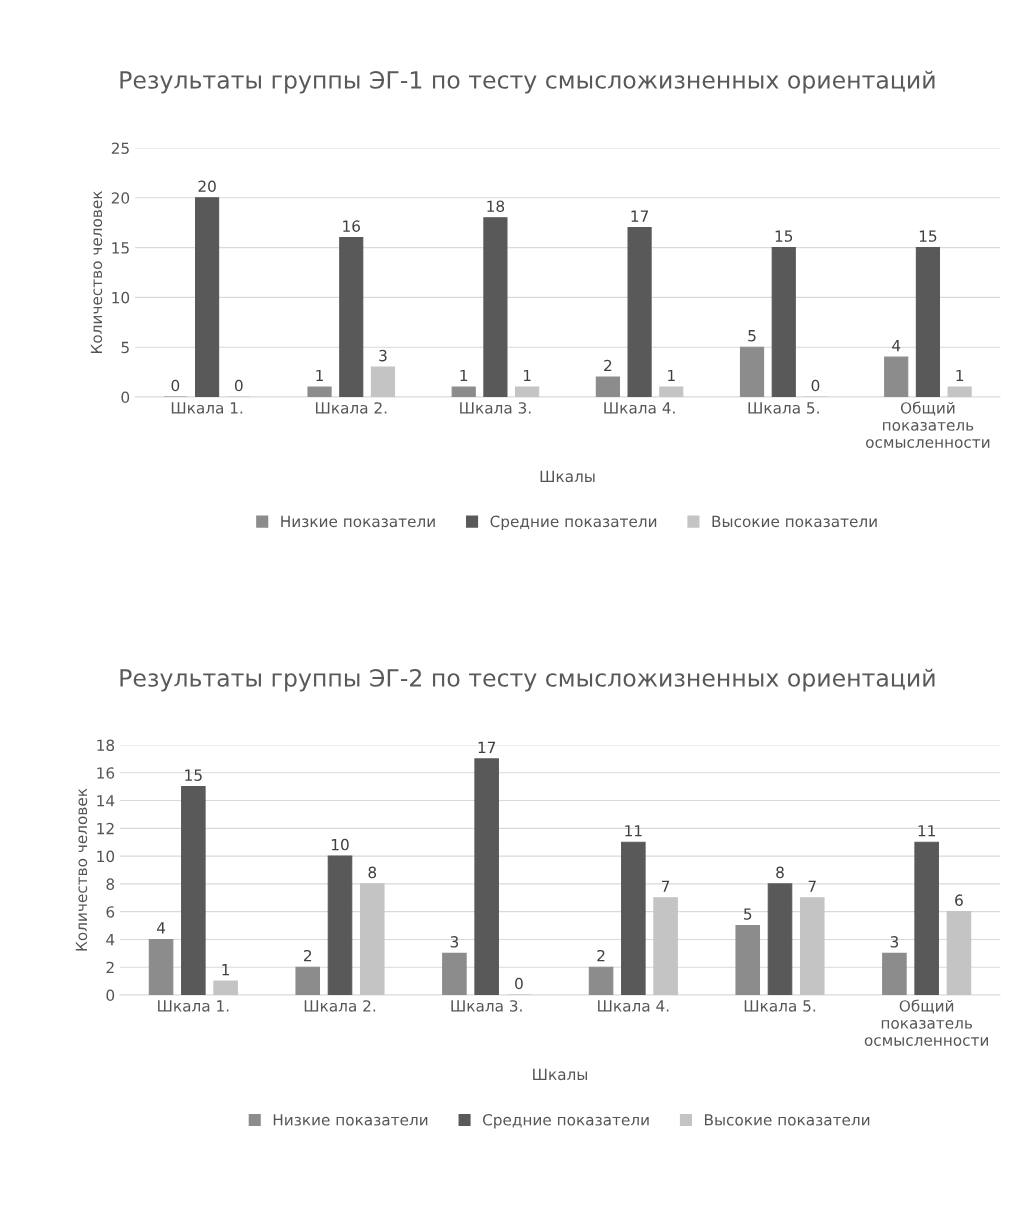  Describe the element at coordinates (110, 884) in the screenshot. I see `y-tick-label: 8` at that location.